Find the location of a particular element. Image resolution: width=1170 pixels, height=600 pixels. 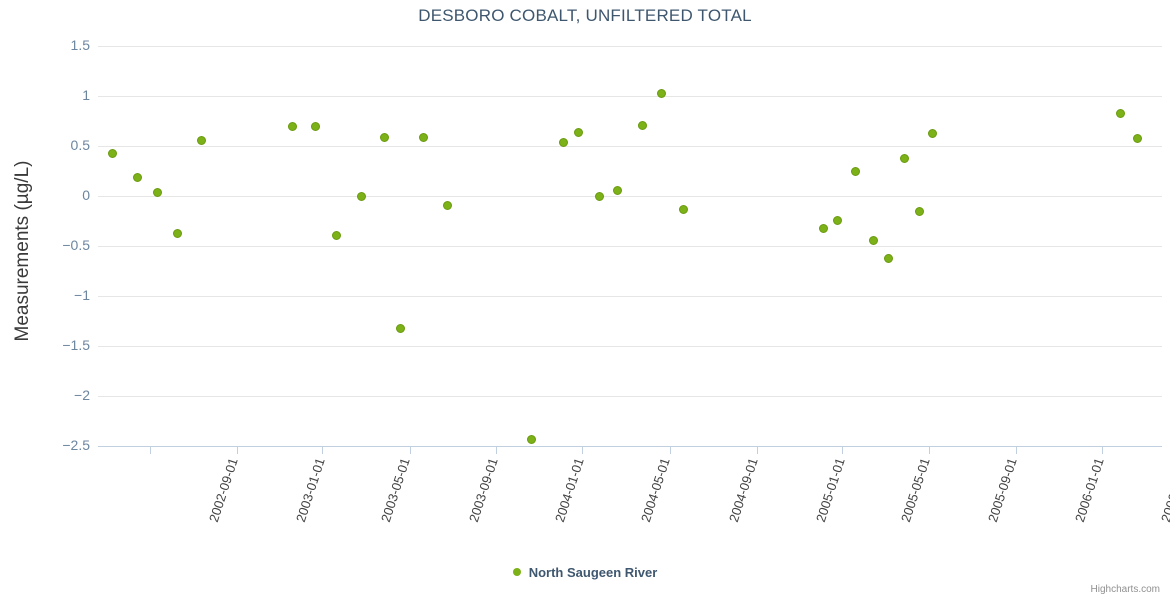

y-axis-tick-labels: 1.5 1 0.5 0 −0.5 −1 −1.5 −2 −2.5 is located at coordinates (52, 245).